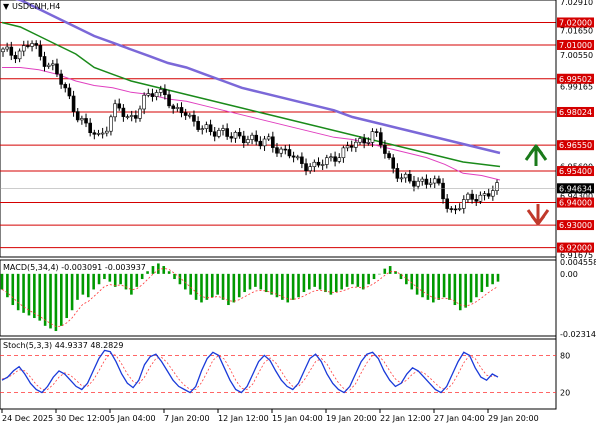 The height and width of the screenshot is (425, 596). What do you see at coordinates (74, 267) in the screenshot?
I see `macd-label: MACD(5,34,4) -0.003091 -0.003937` at bounding box center [74, 267].